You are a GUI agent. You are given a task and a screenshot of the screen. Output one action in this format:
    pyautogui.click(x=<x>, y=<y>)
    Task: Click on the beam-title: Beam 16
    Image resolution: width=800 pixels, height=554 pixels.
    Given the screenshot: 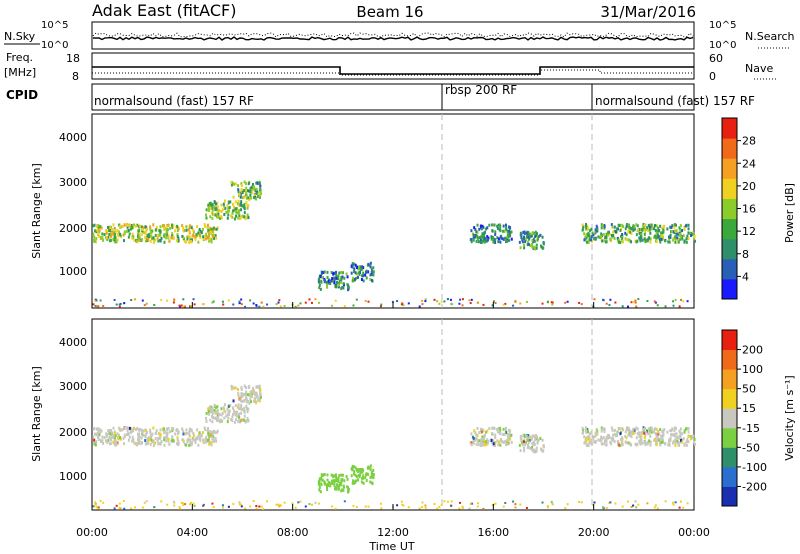 What is the action you would take?
    pyautogui.click(x=389, y=12)
    